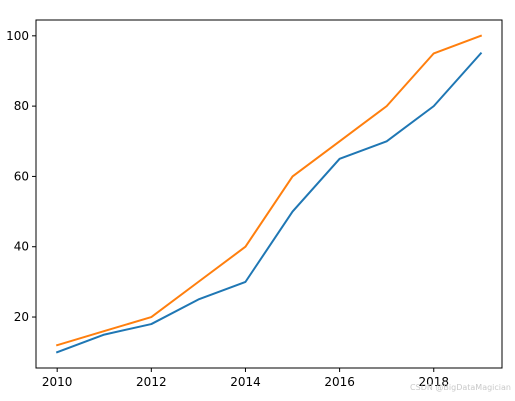 This screenshot has height=401, width=515. What do you see at coordinates (339, 382) in the screenshot?
I see `x-tick-label: 2016` at bounding box center [339, 382].